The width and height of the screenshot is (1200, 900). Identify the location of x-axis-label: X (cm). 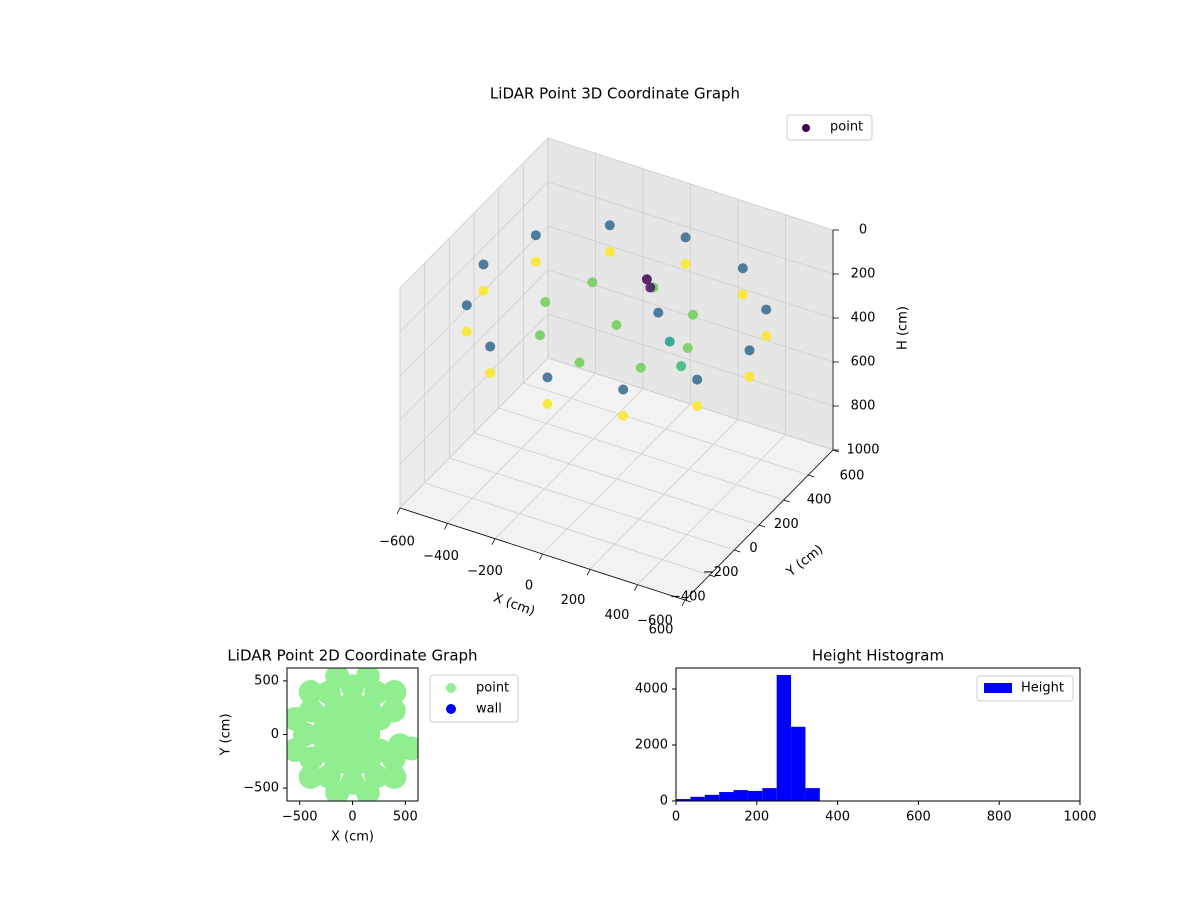
(352, 837).